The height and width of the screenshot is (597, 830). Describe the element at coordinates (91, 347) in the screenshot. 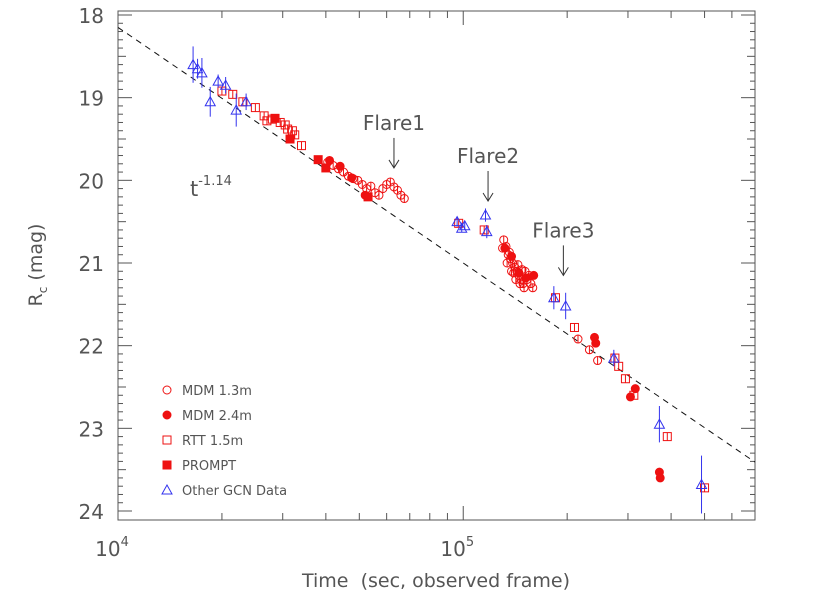

I see `y-tick-label: 22` at that location.